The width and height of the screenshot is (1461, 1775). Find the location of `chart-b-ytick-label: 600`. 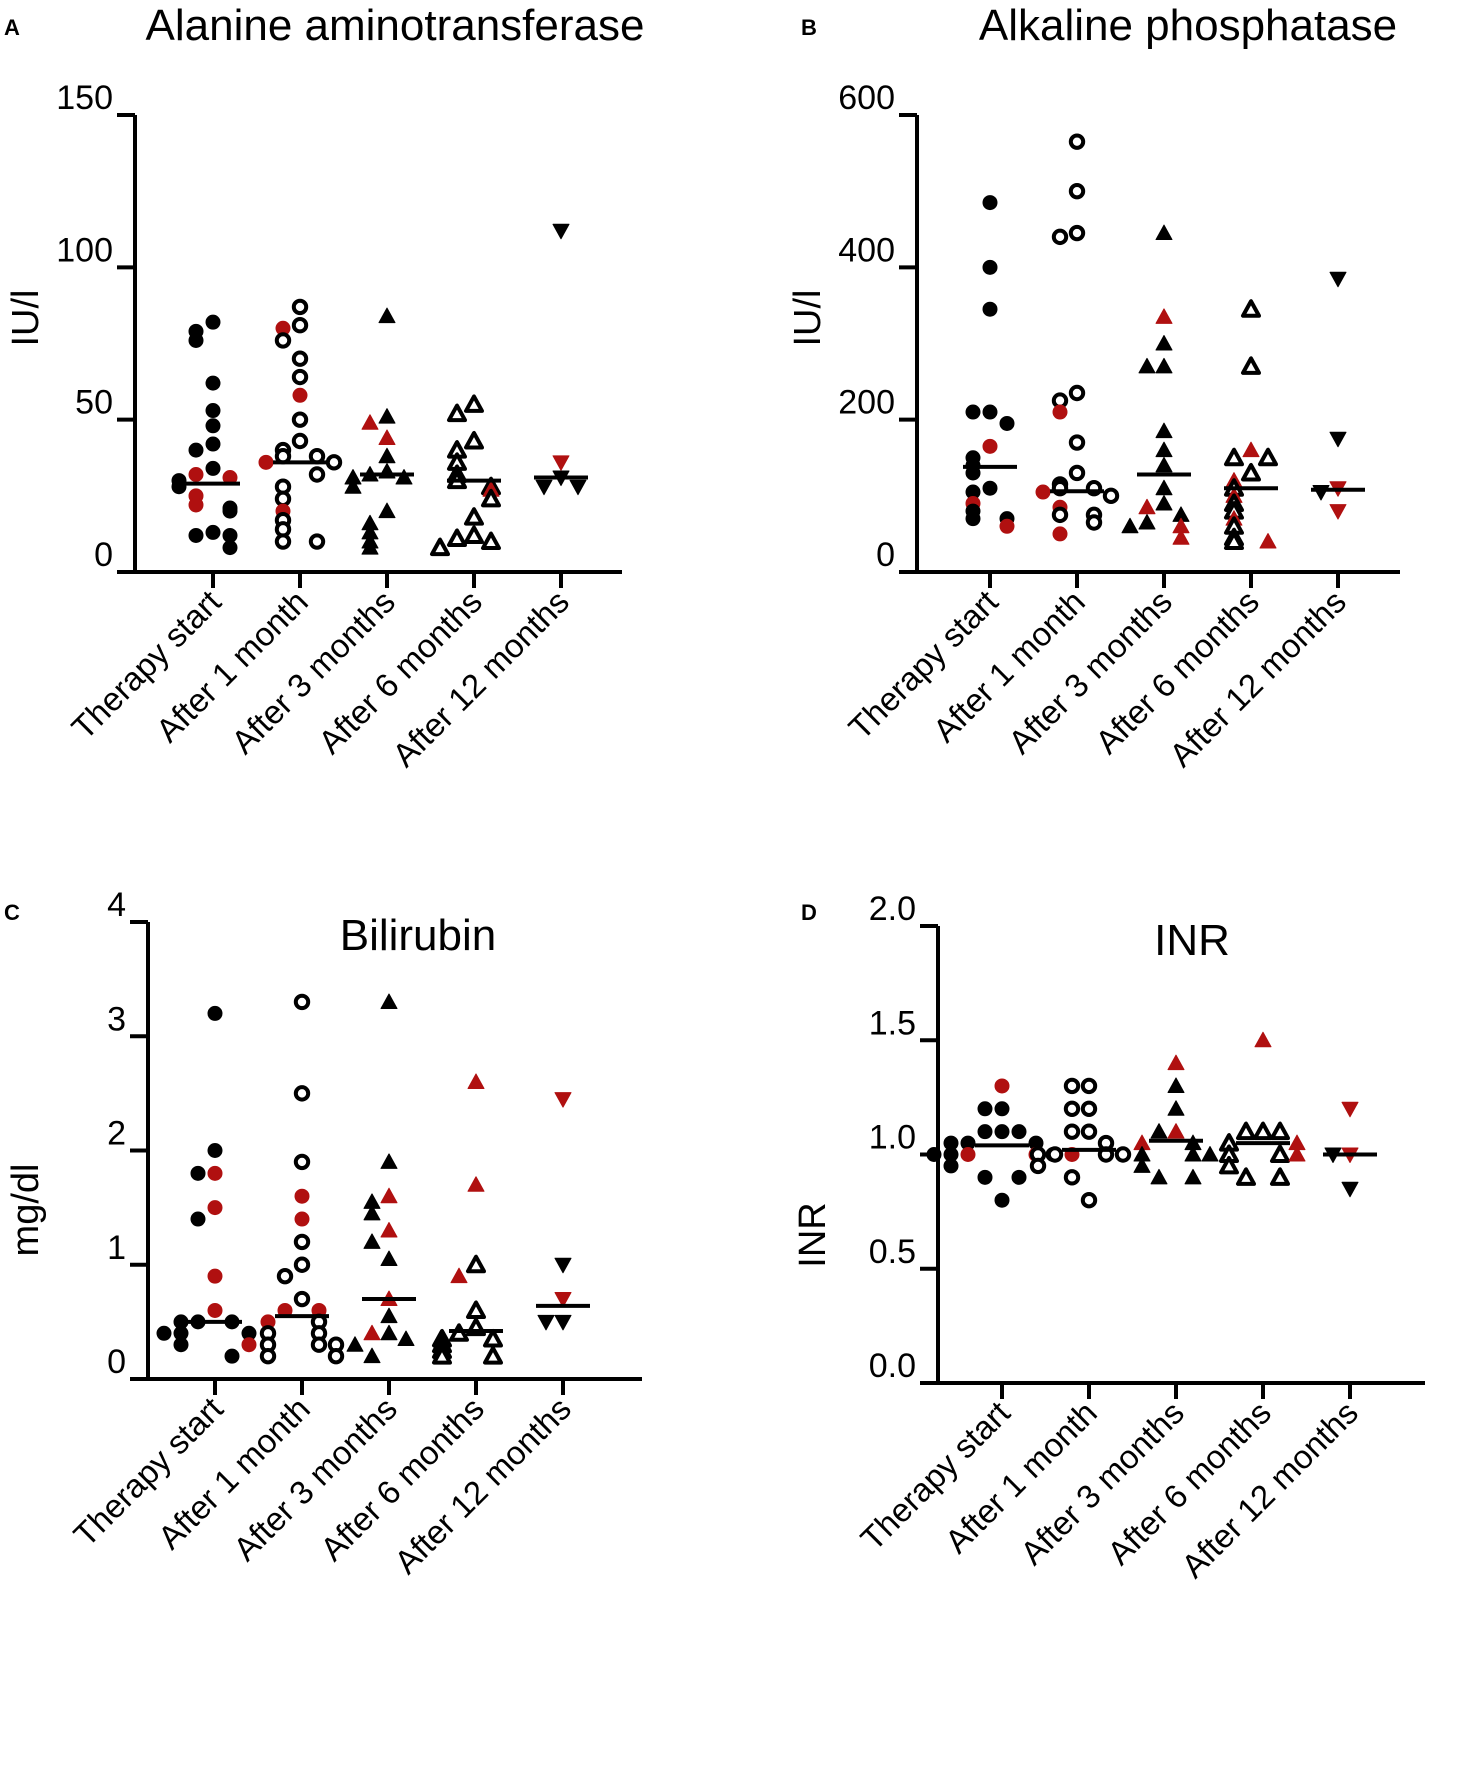

chart-b-ytick-label: 600 is located at coordinates (866, 98).